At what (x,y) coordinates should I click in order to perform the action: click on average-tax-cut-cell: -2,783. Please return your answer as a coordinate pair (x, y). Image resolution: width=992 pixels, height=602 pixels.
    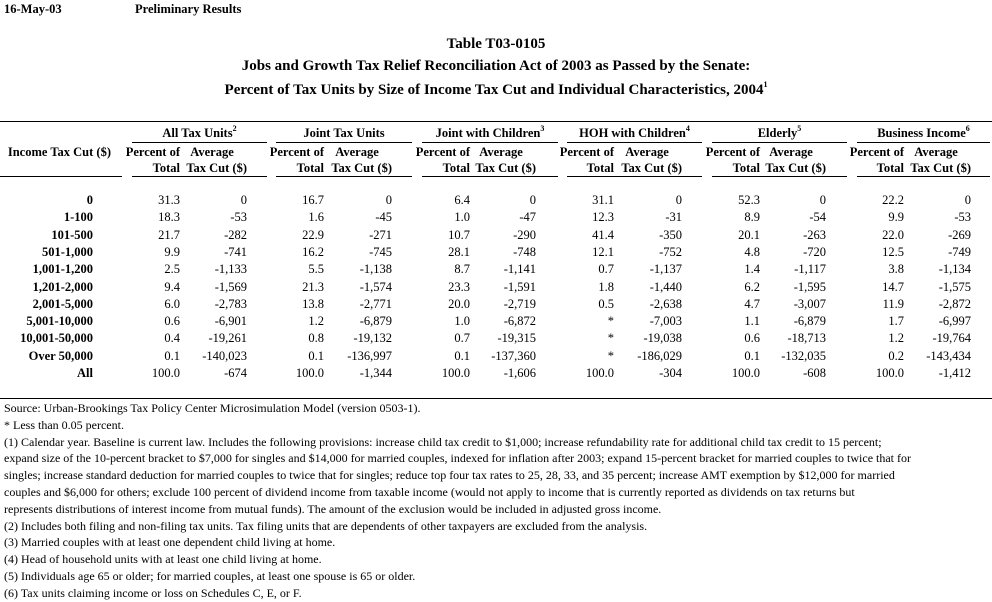
    Looking at the image, I should click on (230, 303).